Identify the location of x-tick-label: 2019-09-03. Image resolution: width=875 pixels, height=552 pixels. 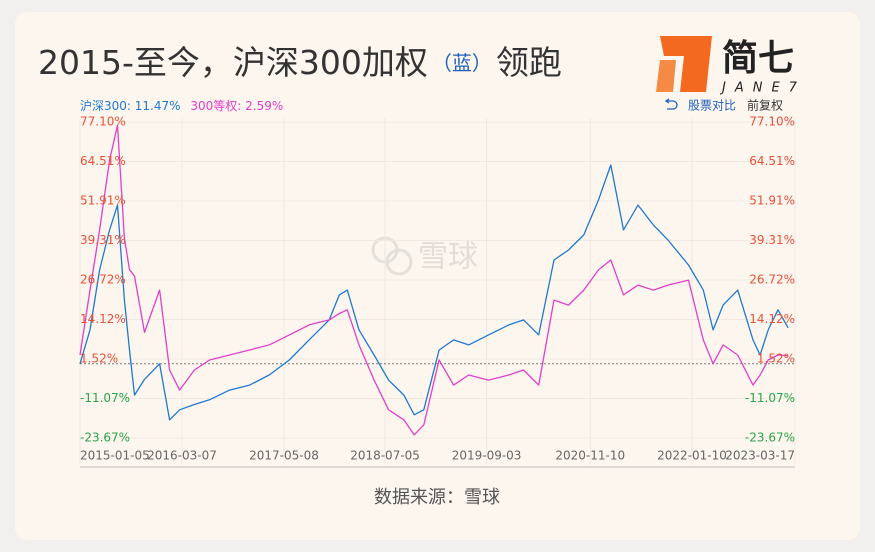
(487, 456).